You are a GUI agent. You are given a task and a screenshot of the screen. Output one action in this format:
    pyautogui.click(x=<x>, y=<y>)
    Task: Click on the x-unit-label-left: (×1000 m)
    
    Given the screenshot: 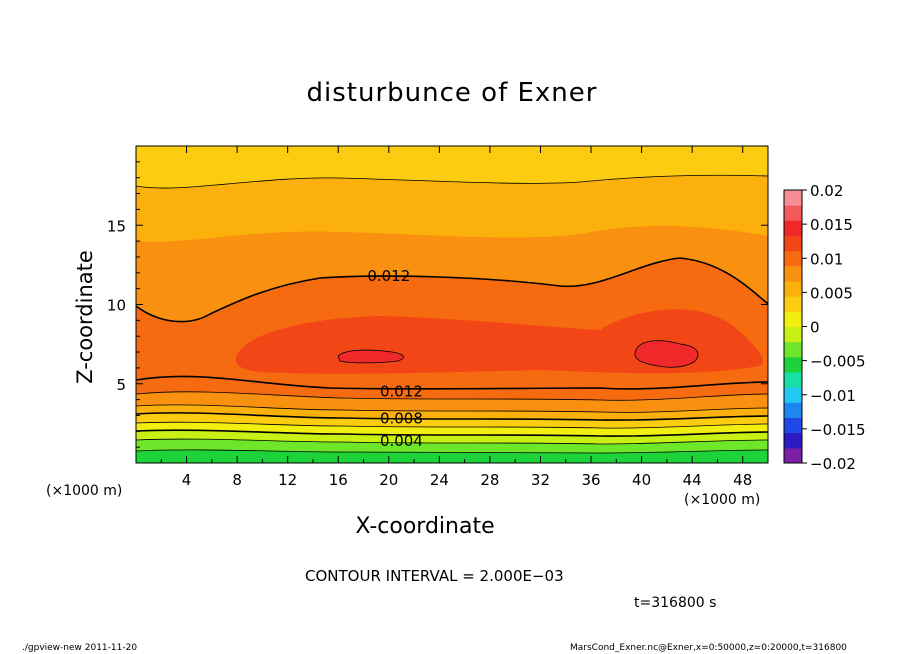 What is the action you would take?
    pyautogui.click(x=84, y=491)
    